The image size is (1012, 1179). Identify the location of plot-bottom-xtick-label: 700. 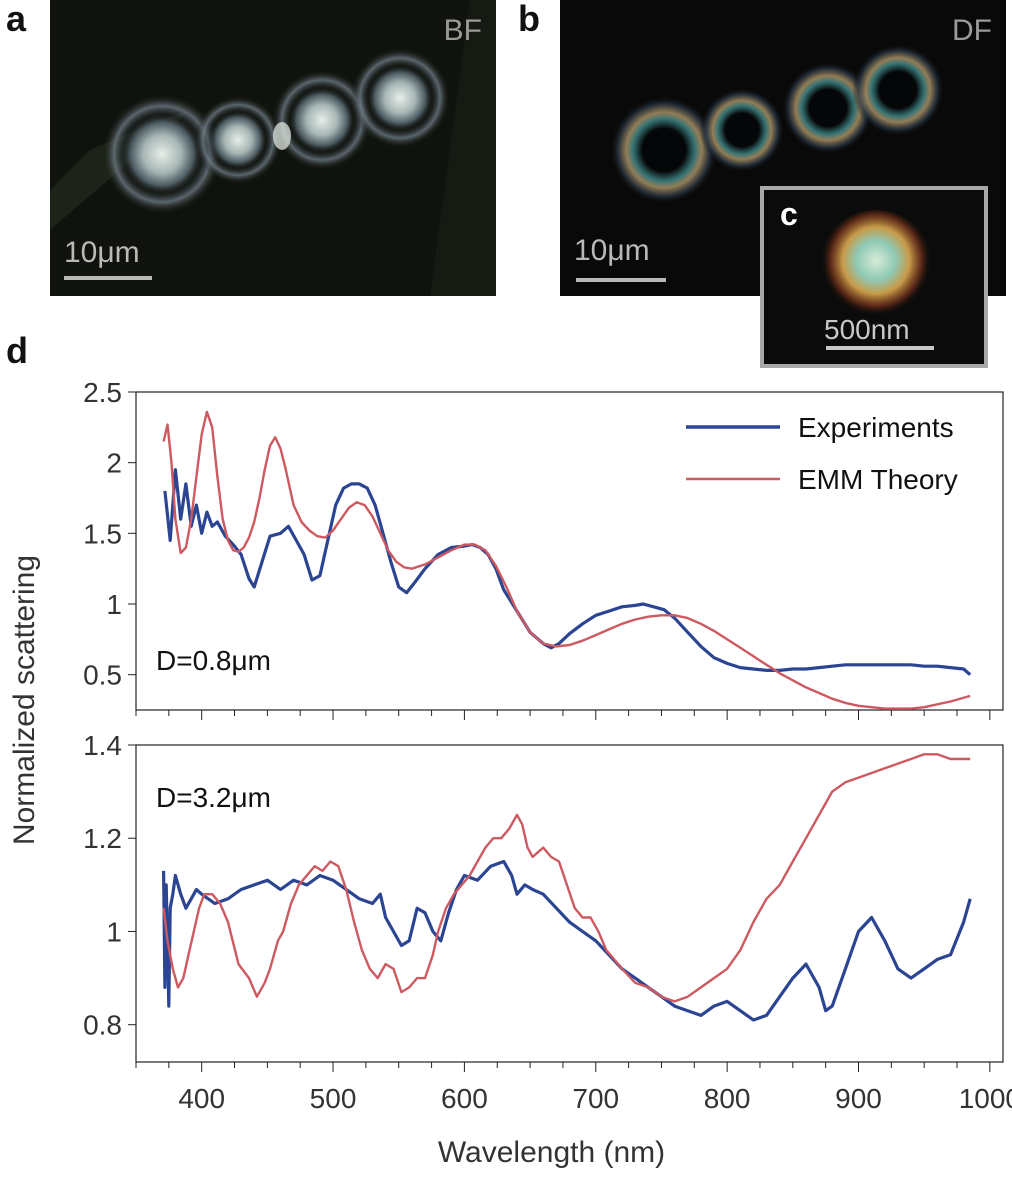
(595, 1098).